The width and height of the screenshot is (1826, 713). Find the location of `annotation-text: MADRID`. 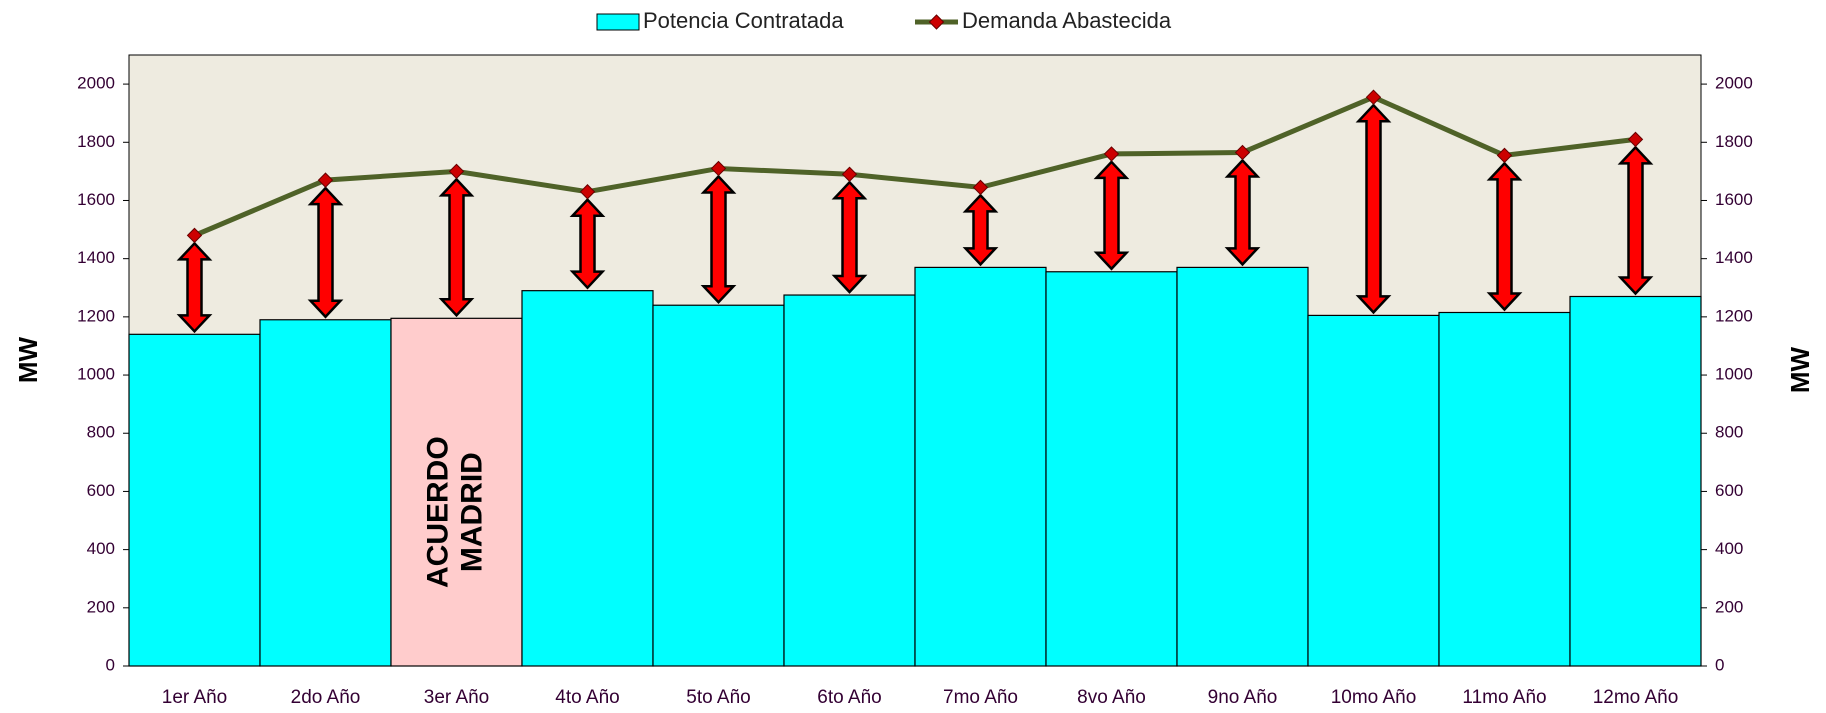

annotation-text: MADRID is located at coordinates (471, 512).